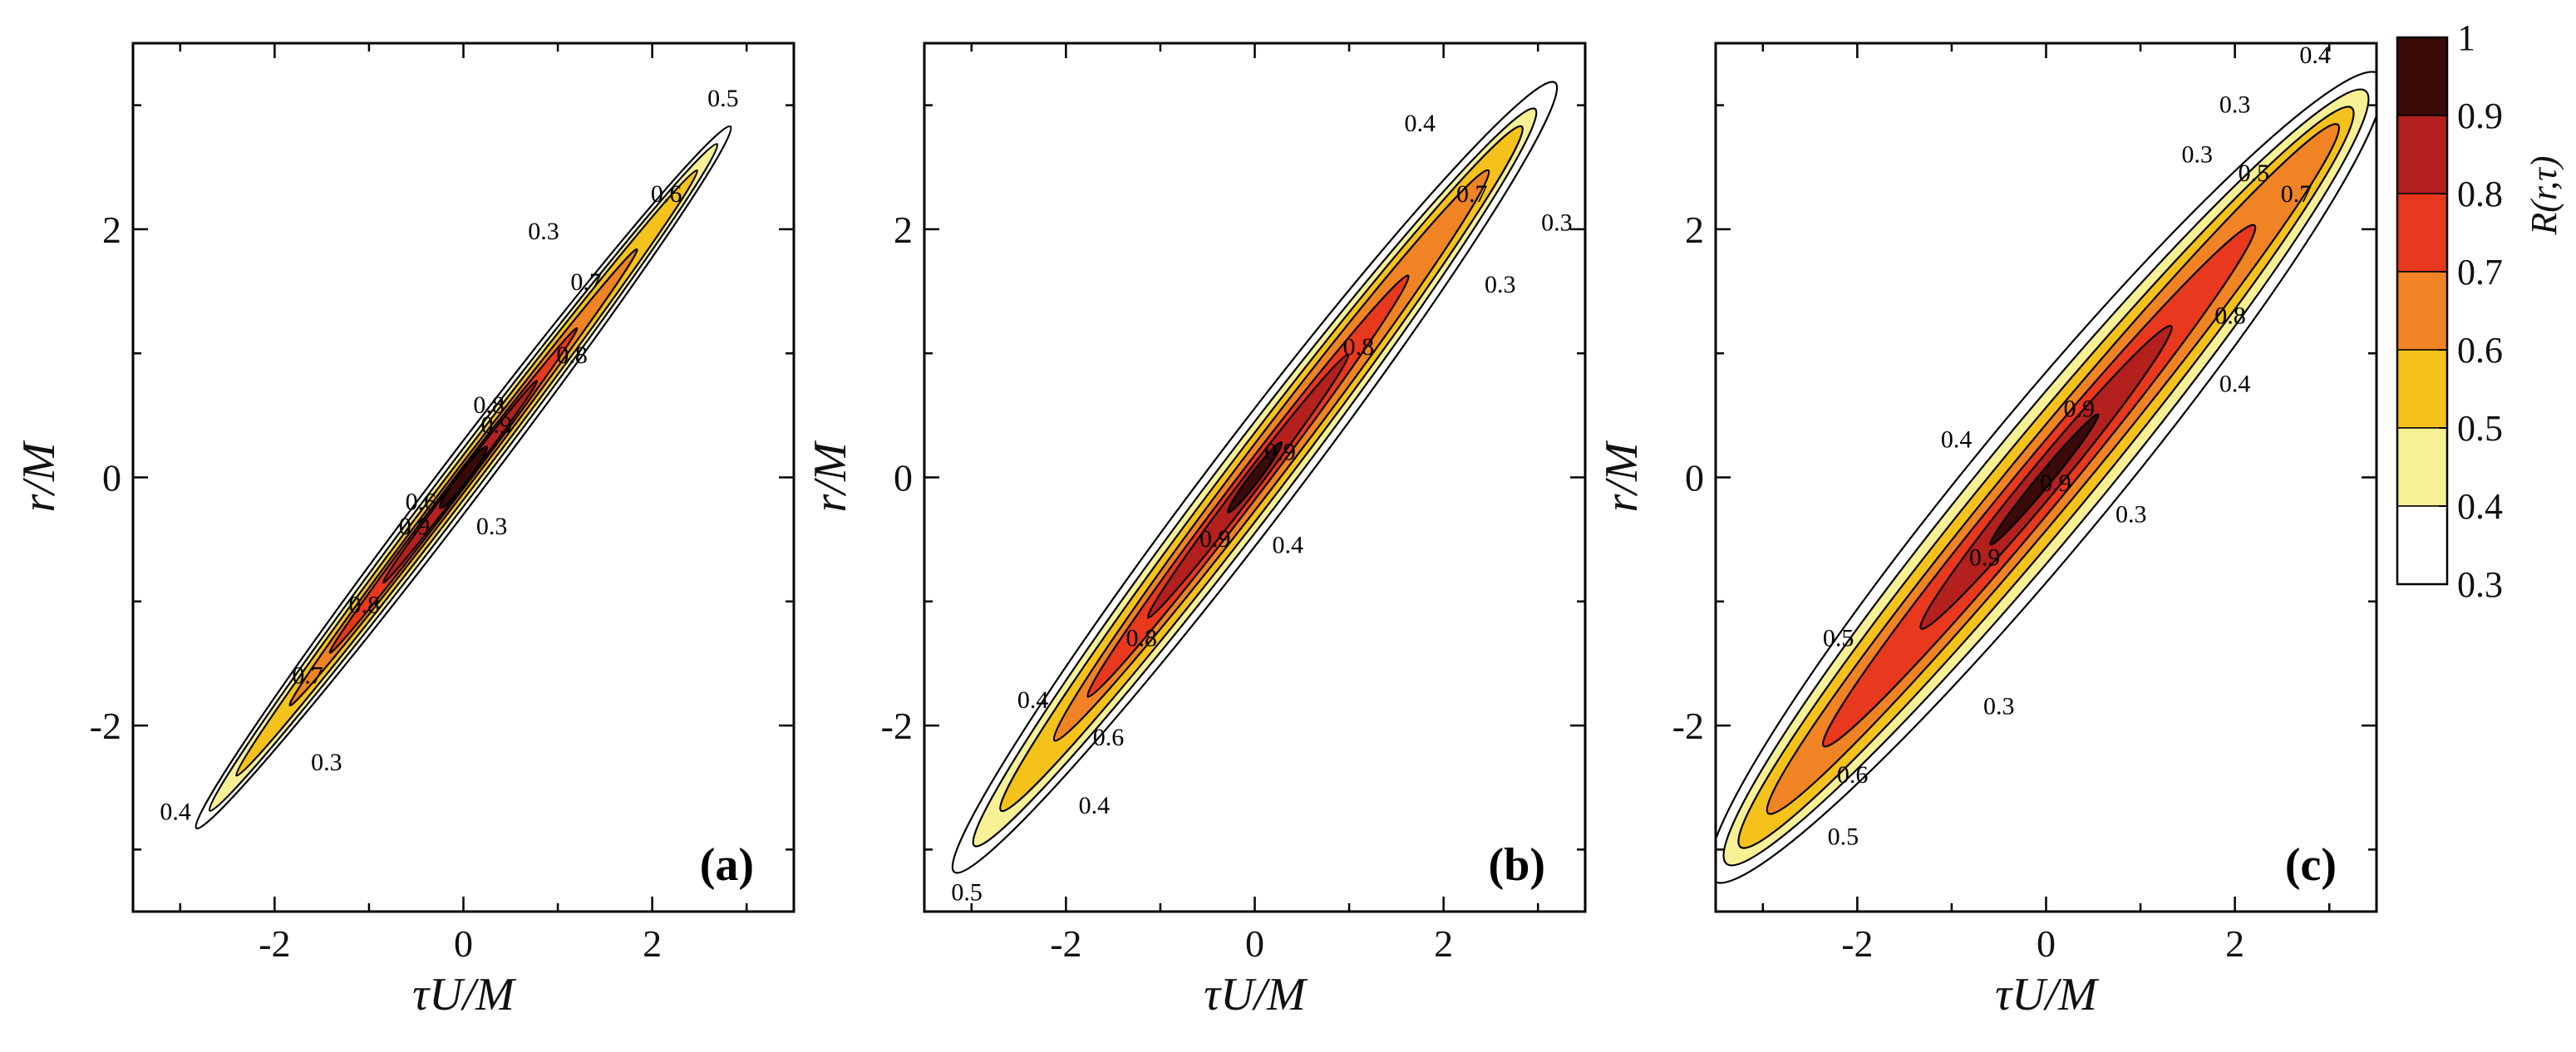  Describe the element at coordinates (2480, 272) in the screenshot. I see `colorbar-label: 0.7` at that location.